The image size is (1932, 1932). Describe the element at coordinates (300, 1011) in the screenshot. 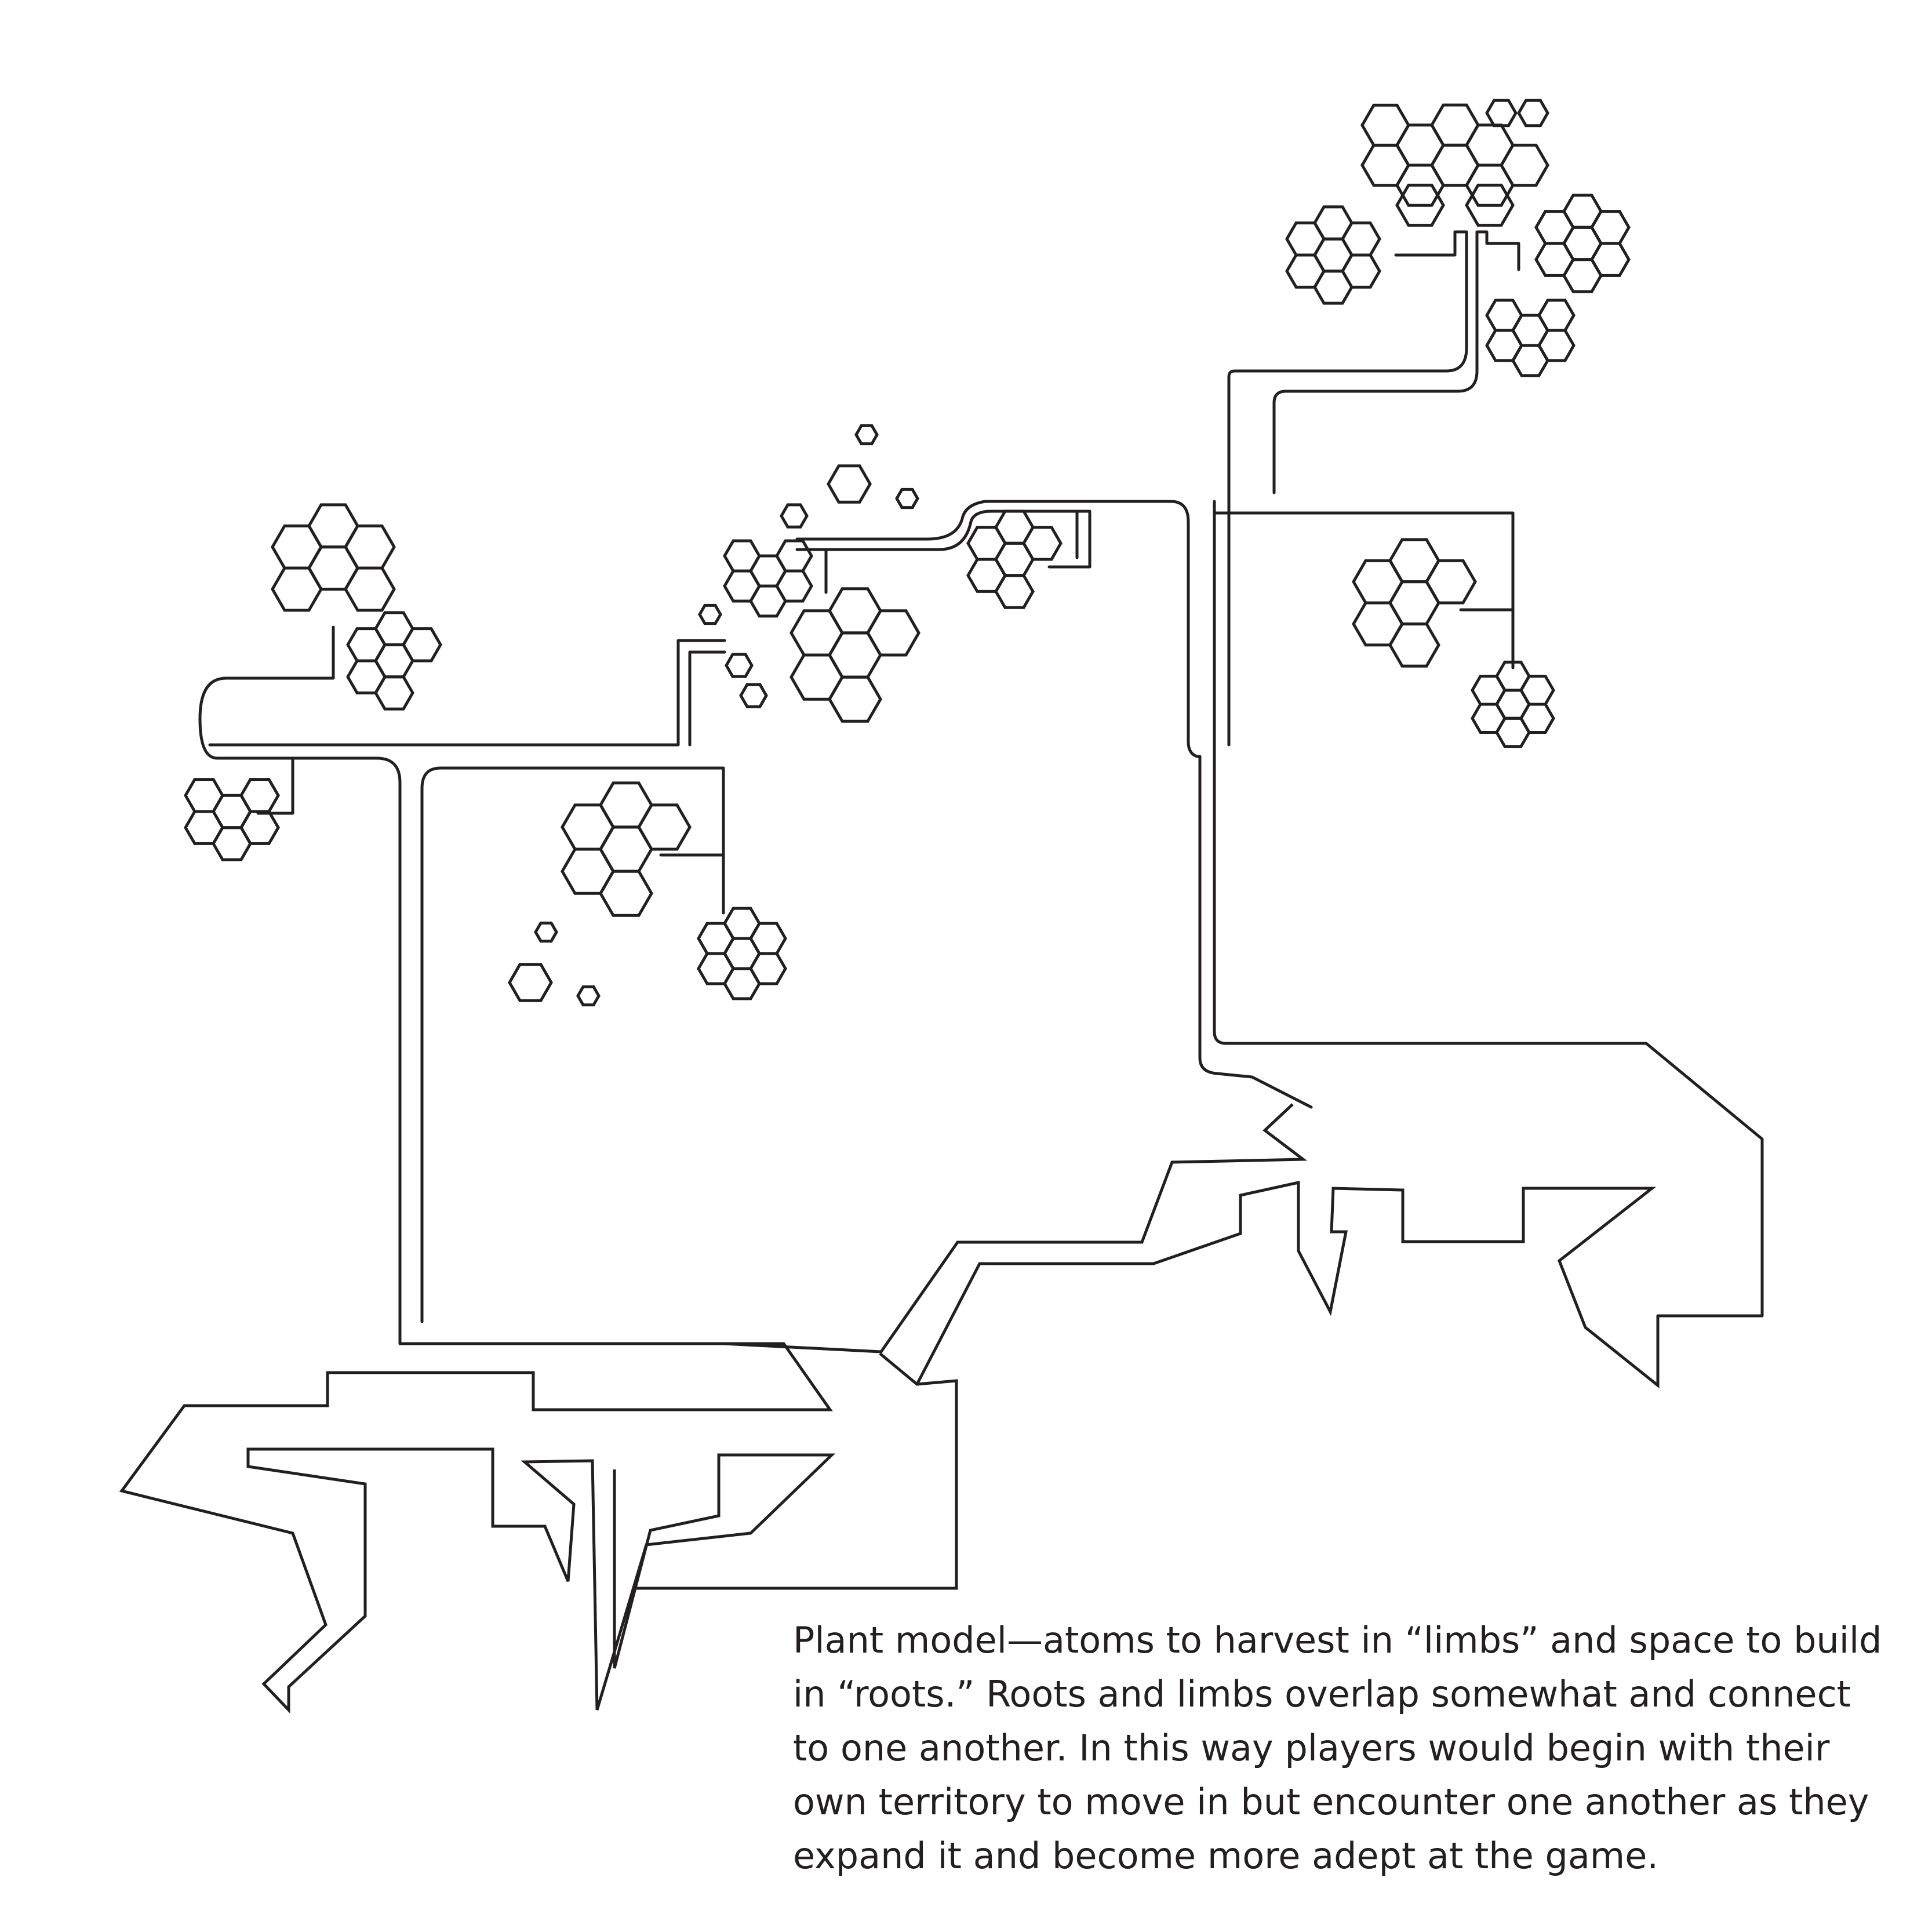

I see `limb-stem-main` at that location.